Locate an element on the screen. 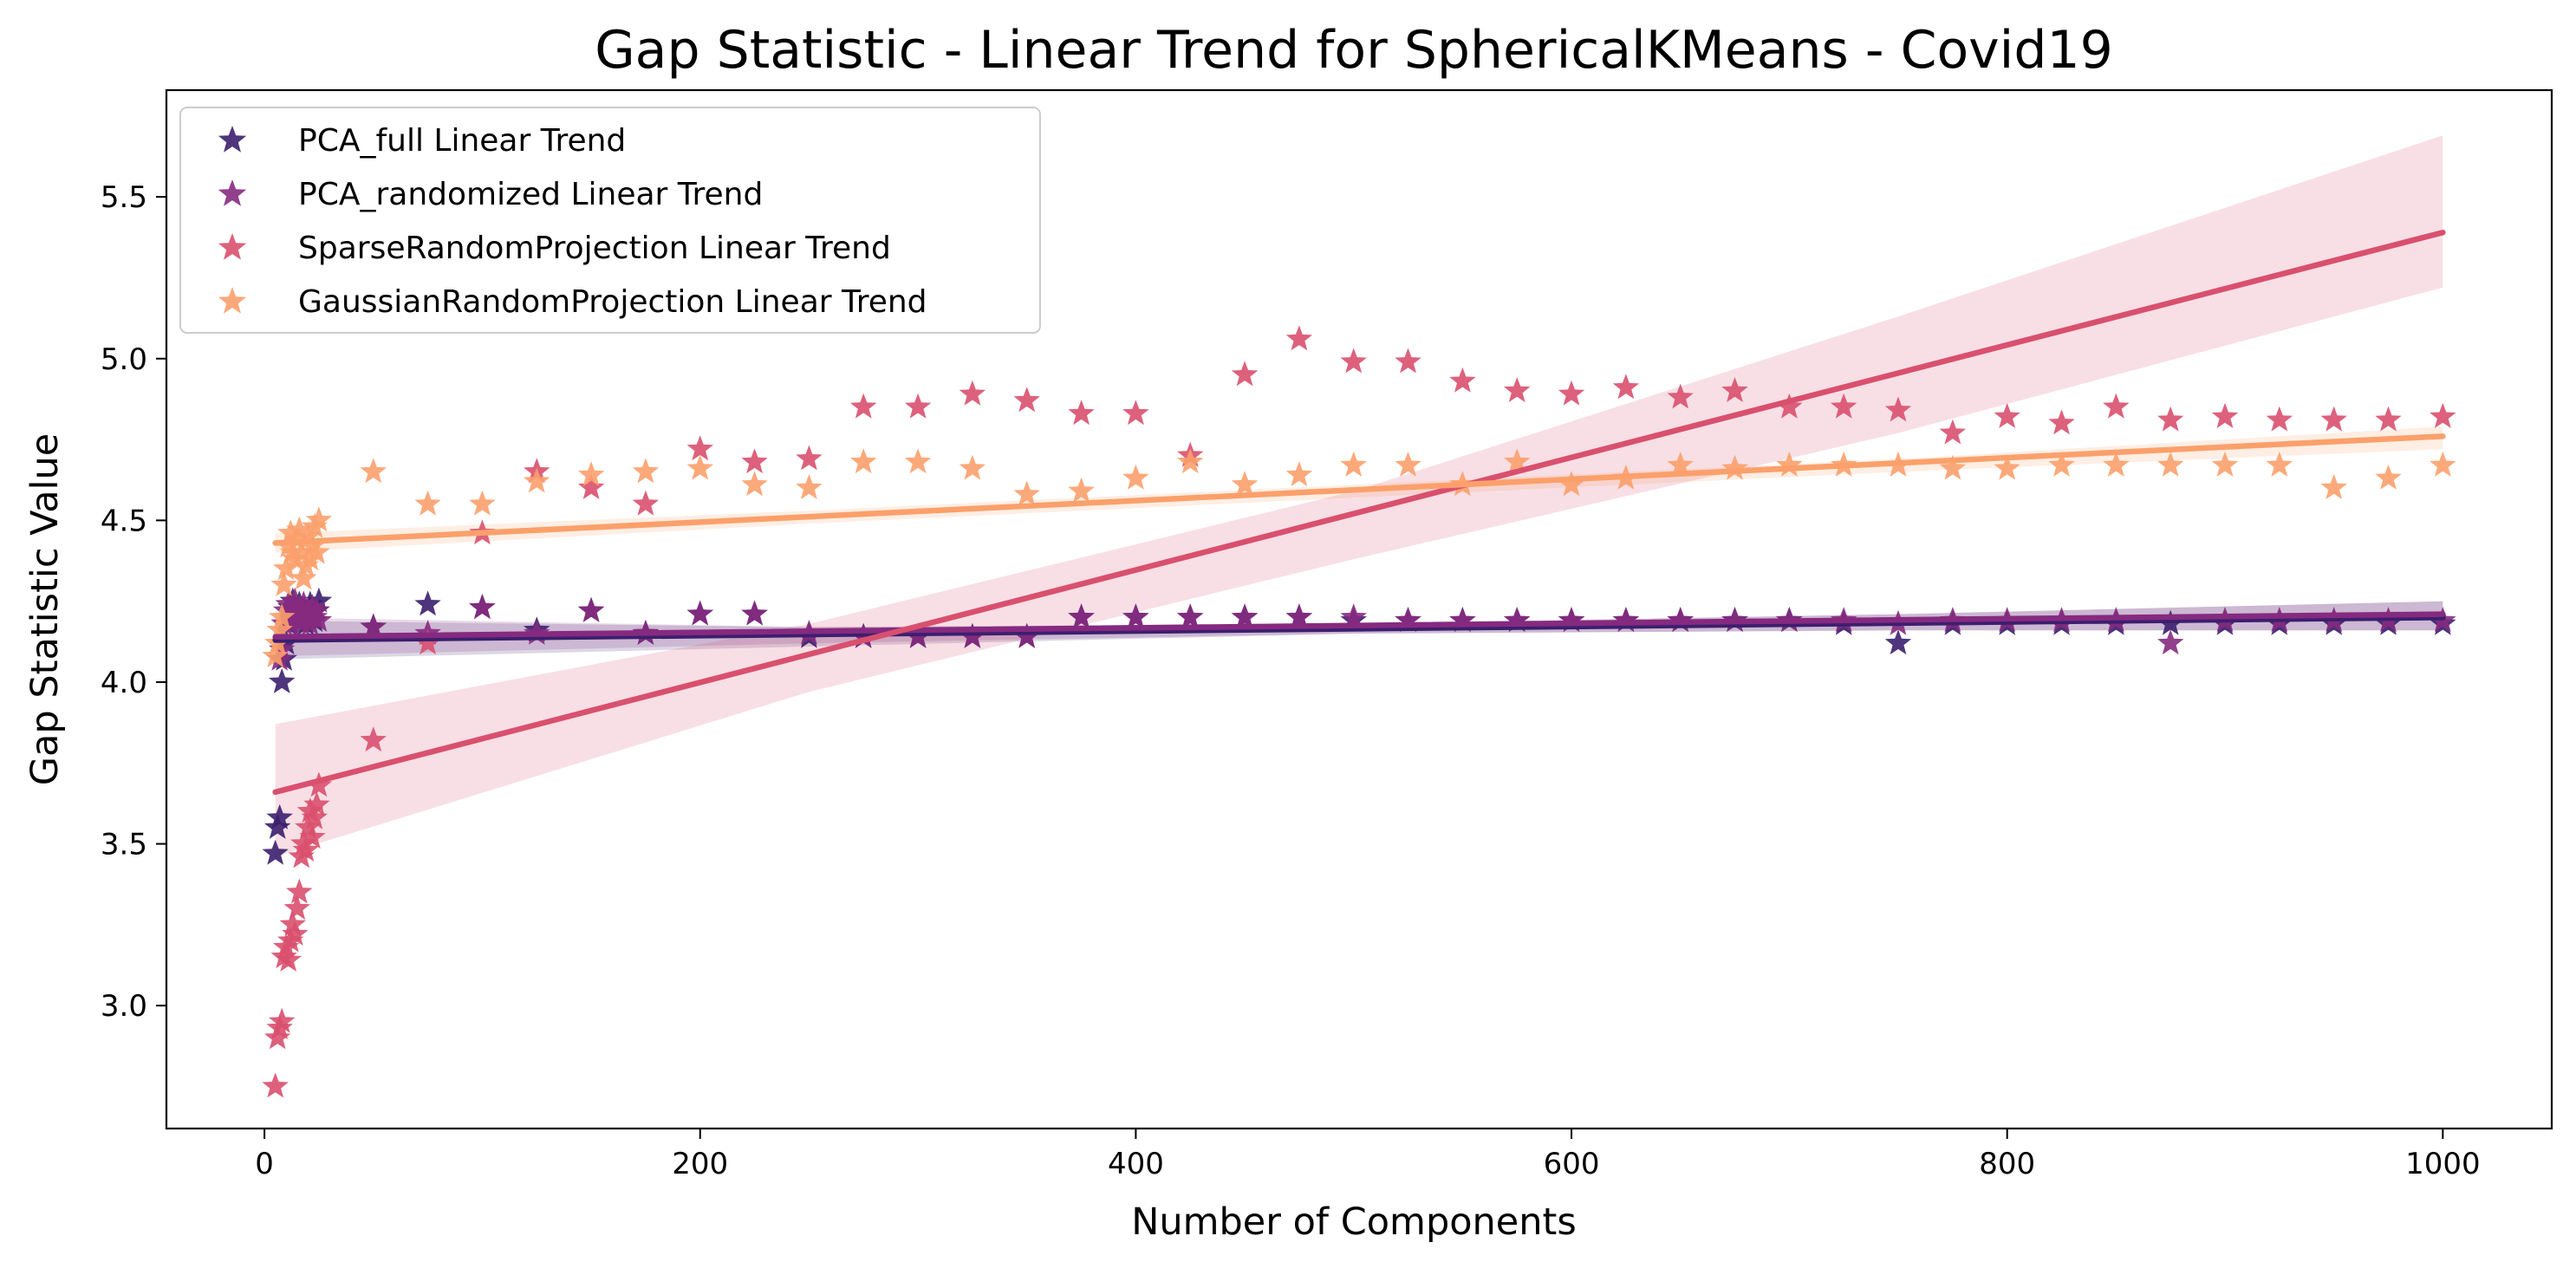  x-axis-label: Number of Components is located at coordinates (1354, 1222).